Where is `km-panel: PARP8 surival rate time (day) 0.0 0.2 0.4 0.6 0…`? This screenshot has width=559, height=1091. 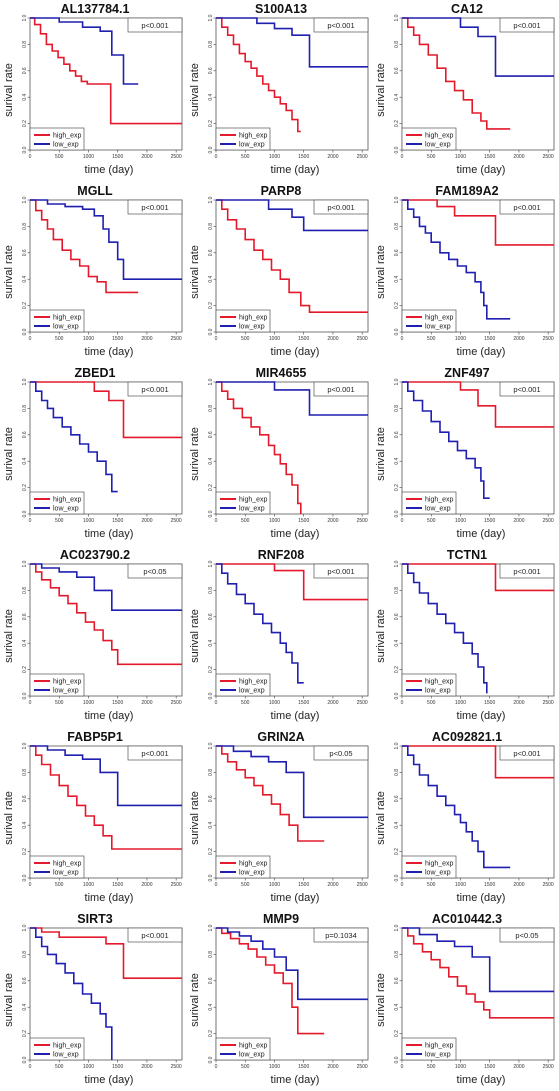 km-panel: PARP8 surival rate time (day) 0.0 0.2 0.4 0.6 0… is located at coordinates (281, 272).